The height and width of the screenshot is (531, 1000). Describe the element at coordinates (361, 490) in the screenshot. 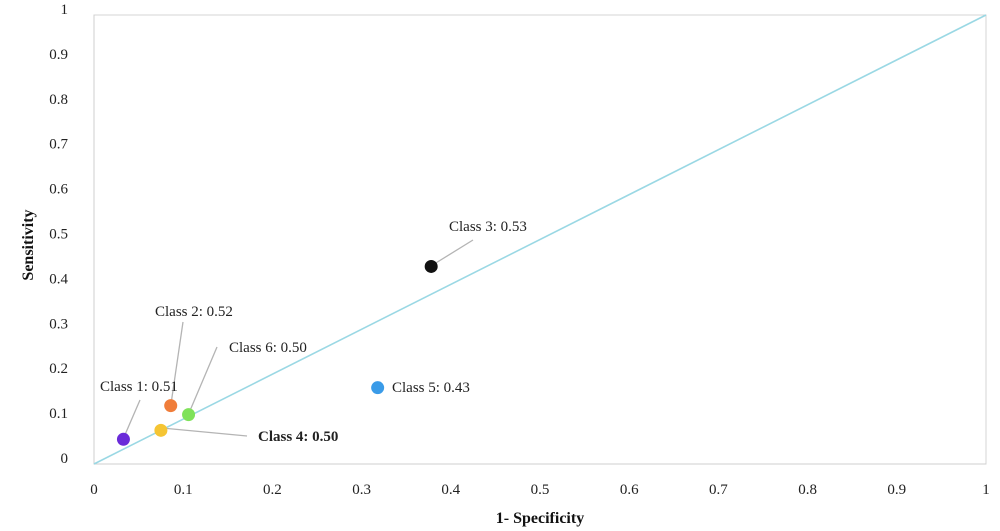

I see `x-tick-label: 0.3` at that location.